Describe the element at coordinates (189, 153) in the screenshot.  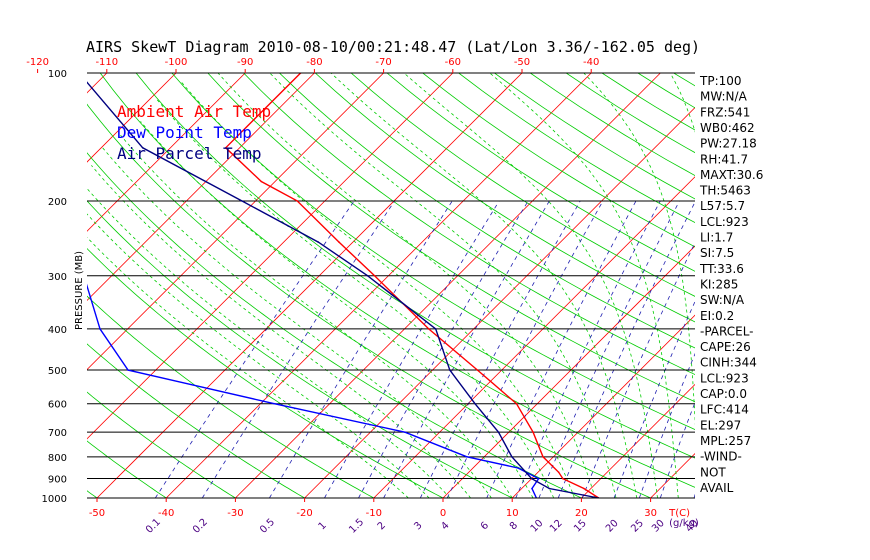
I see `legend-entry: Air Parcel Temp` at that location.